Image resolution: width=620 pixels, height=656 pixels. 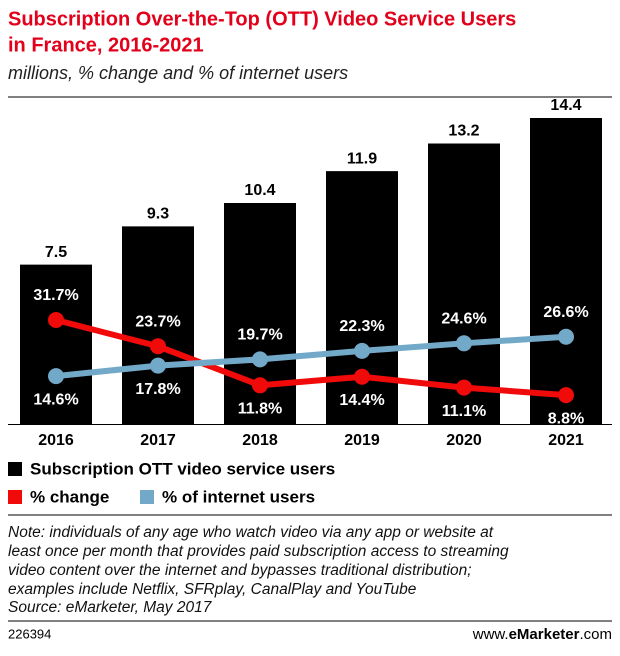 What do you see at coordinates (157, 321) in the screenshot?
I see `point-label: 23.7%` at bounding box center [157, 321].